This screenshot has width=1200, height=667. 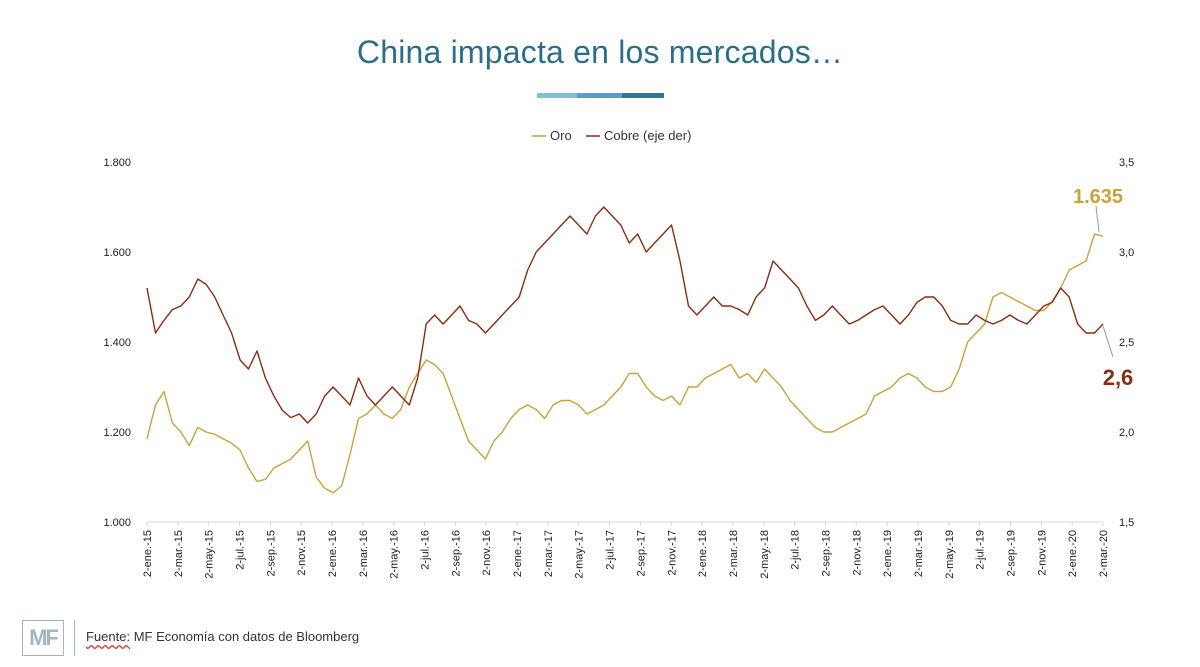 What do you see at coordinates (1118, 377) in the screenshot?
I see `annotation-cobre: 2,6` at bounding box center [1118, 377].